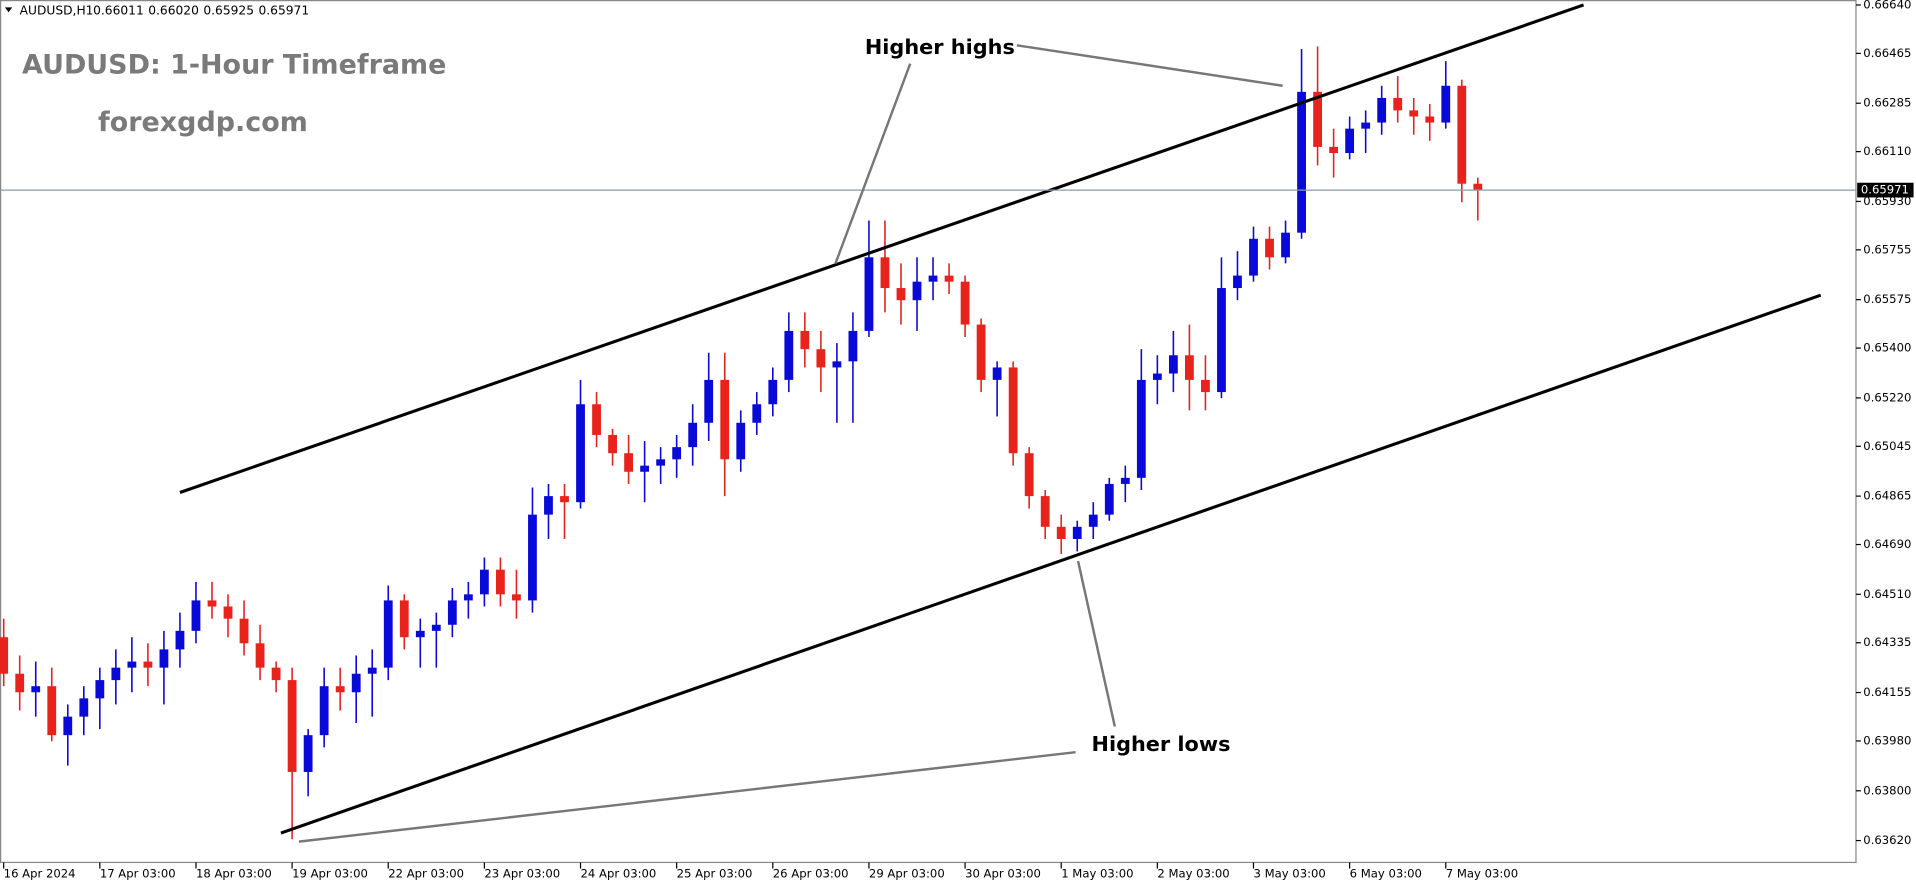  What do you see at coordinates (1289, 874) in the screenshot?
I see `x-tick-label: 3 May 03:00` at bounding box center [1289, 874].